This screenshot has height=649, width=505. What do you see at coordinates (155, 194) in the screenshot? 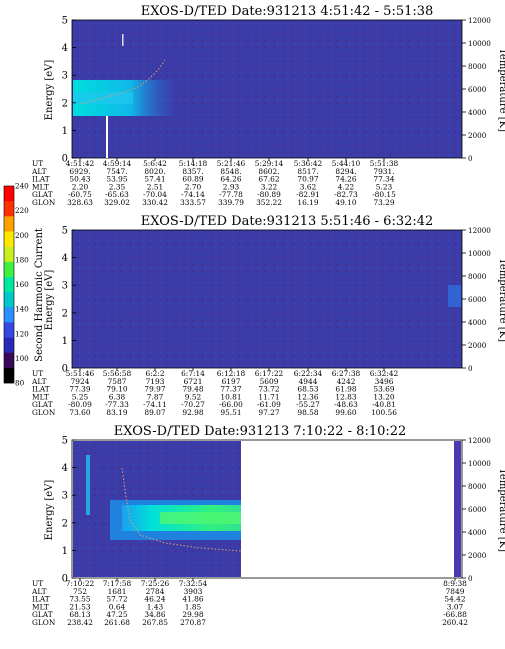
I see `orbit-cell: -70.04` at bounding box center [155, 194].